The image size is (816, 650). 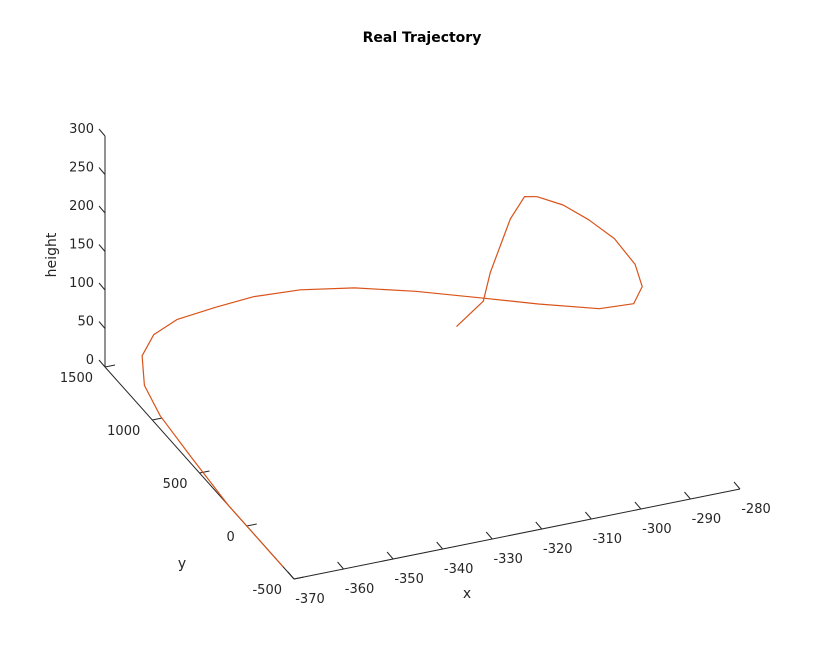 What do you see at coordinates (756, 509) in the screenshot?
I see `x-tick-label: -280` at bounding box center [756, 509].